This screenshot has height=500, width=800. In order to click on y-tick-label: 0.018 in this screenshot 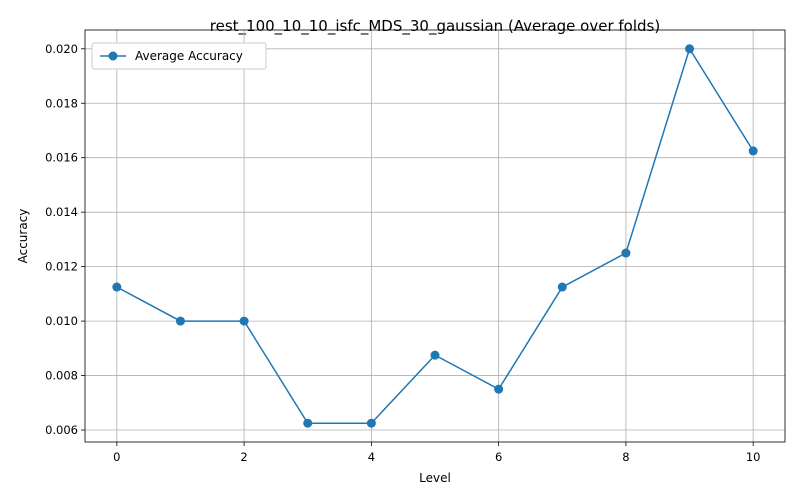, I will do `click(61, 103)`.